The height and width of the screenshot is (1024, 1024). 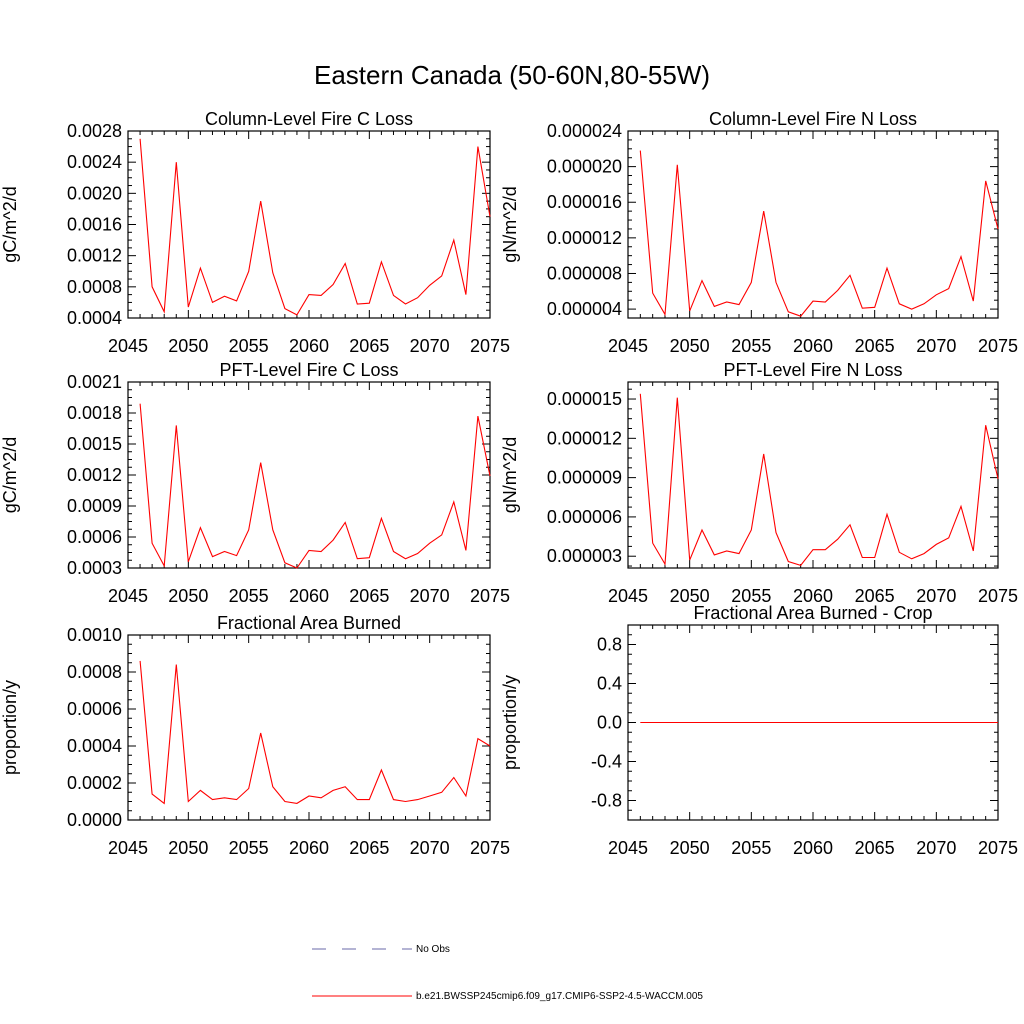 What do you see at coordinates (94, 162) in the screenshot?
I see `y-tick-label: 0.0024` at bounding box center [94, 162].